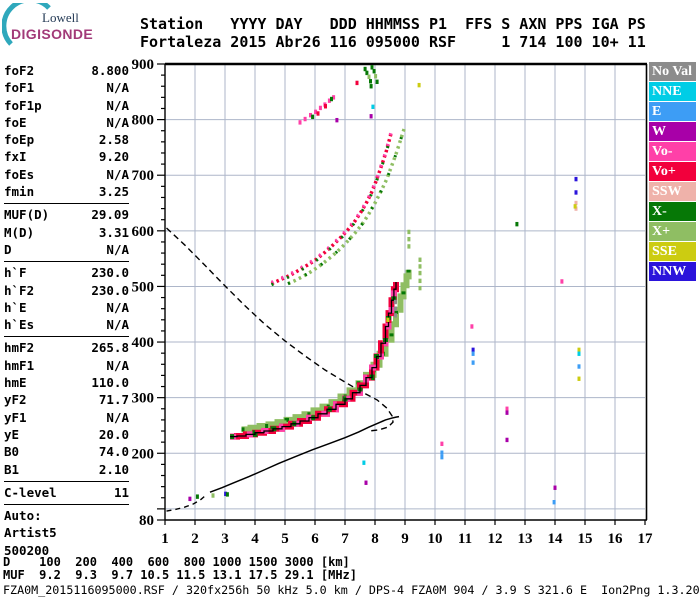 The image size is (700, 600). Describe the element at coordinates (143, 121) in the screenshot. I see `svg-text: 800` at that location.